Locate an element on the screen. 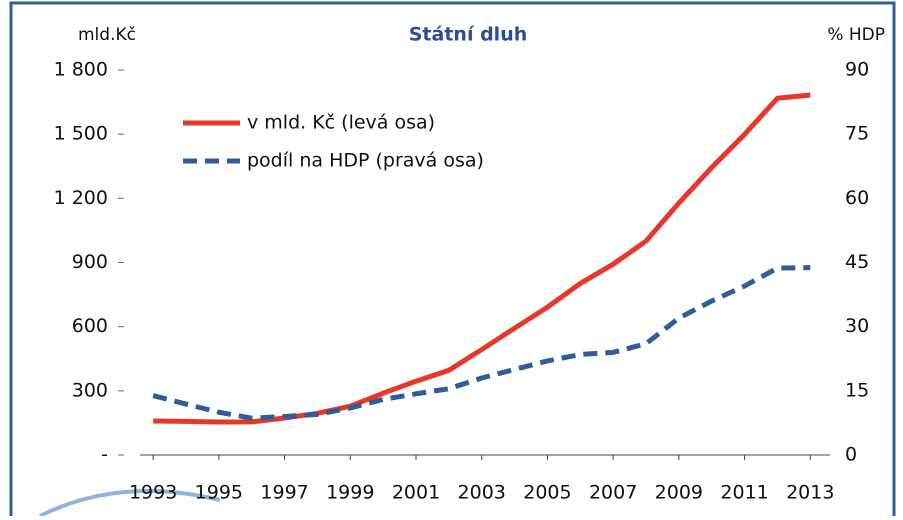 This screenshot has height=520, width=903. x-tick-label: 2001 is located at coordinates (416, 493).